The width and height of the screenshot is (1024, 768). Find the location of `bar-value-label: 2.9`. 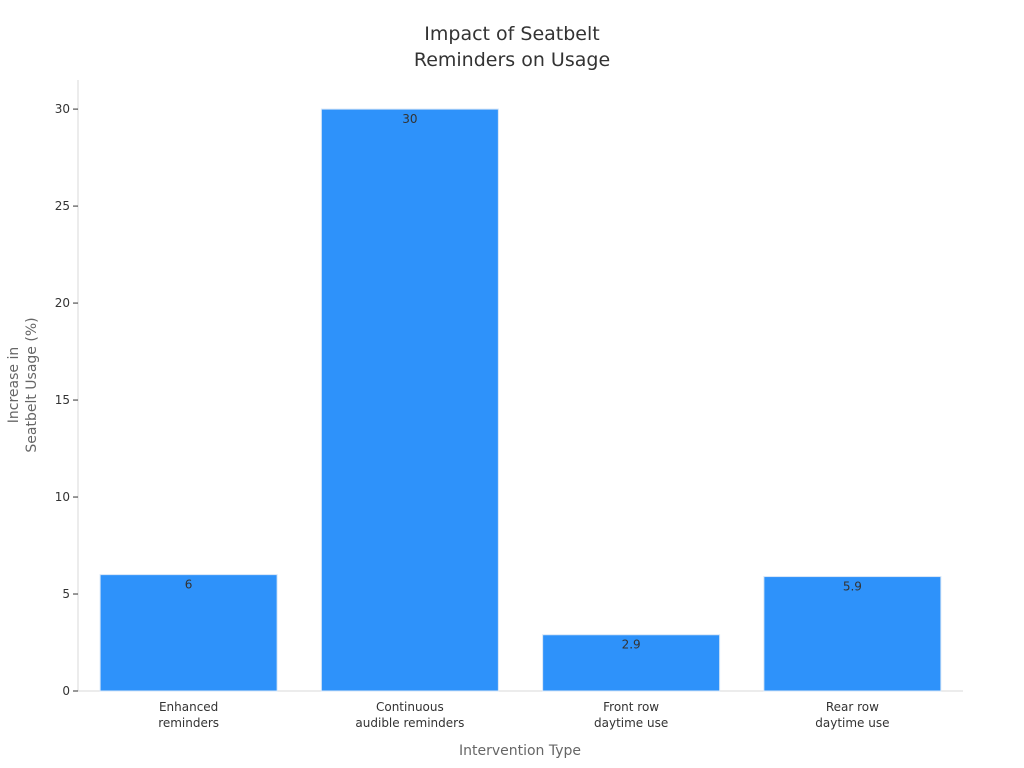

bar-value-label: 2.9 is located at coordinates (631, 645).